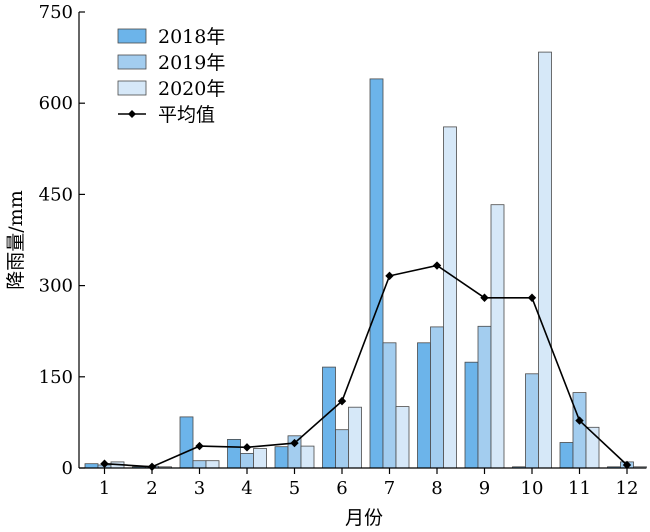  Describe the element at coordinates (437, 265) in the screenshot. I see `average-point-m8` at that location.